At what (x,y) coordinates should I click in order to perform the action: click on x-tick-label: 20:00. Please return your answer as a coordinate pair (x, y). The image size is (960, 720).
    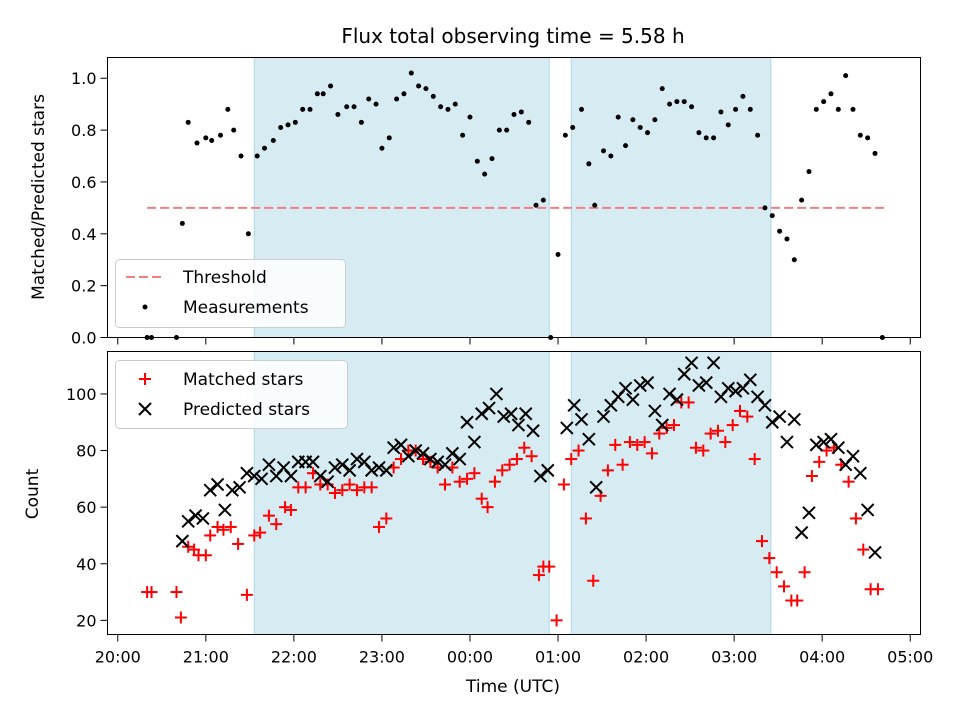
    Looking at the image, I should click on (118, 657).